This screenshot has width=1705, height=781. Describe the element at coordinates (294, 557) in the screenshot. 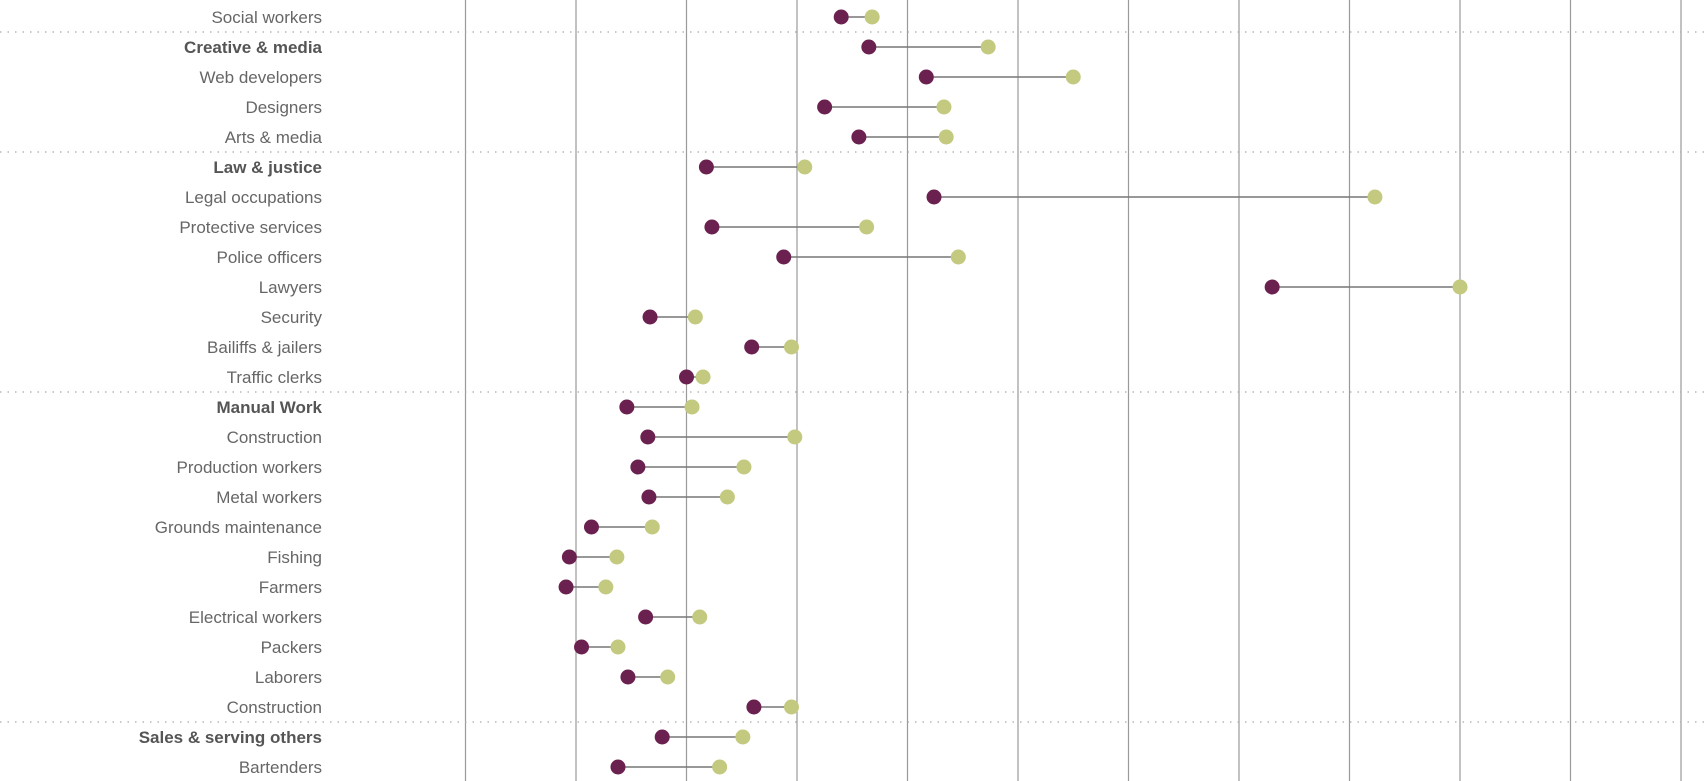

I see `row-label: Fishing` at that location.